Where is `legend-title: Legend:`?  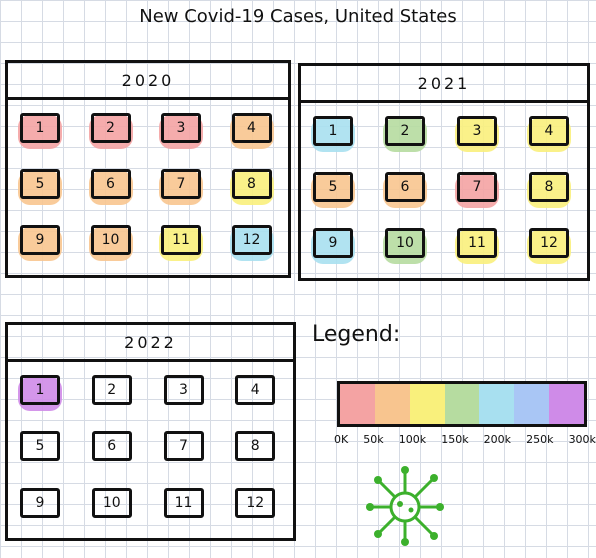 legend-title: Legend: is located at coordinates (356, 334).